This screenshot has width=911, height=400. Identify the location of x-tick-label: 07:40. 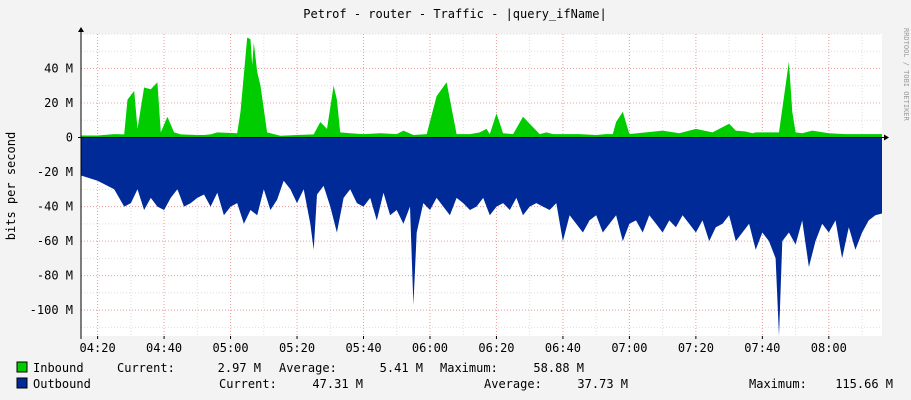
(762, 348).